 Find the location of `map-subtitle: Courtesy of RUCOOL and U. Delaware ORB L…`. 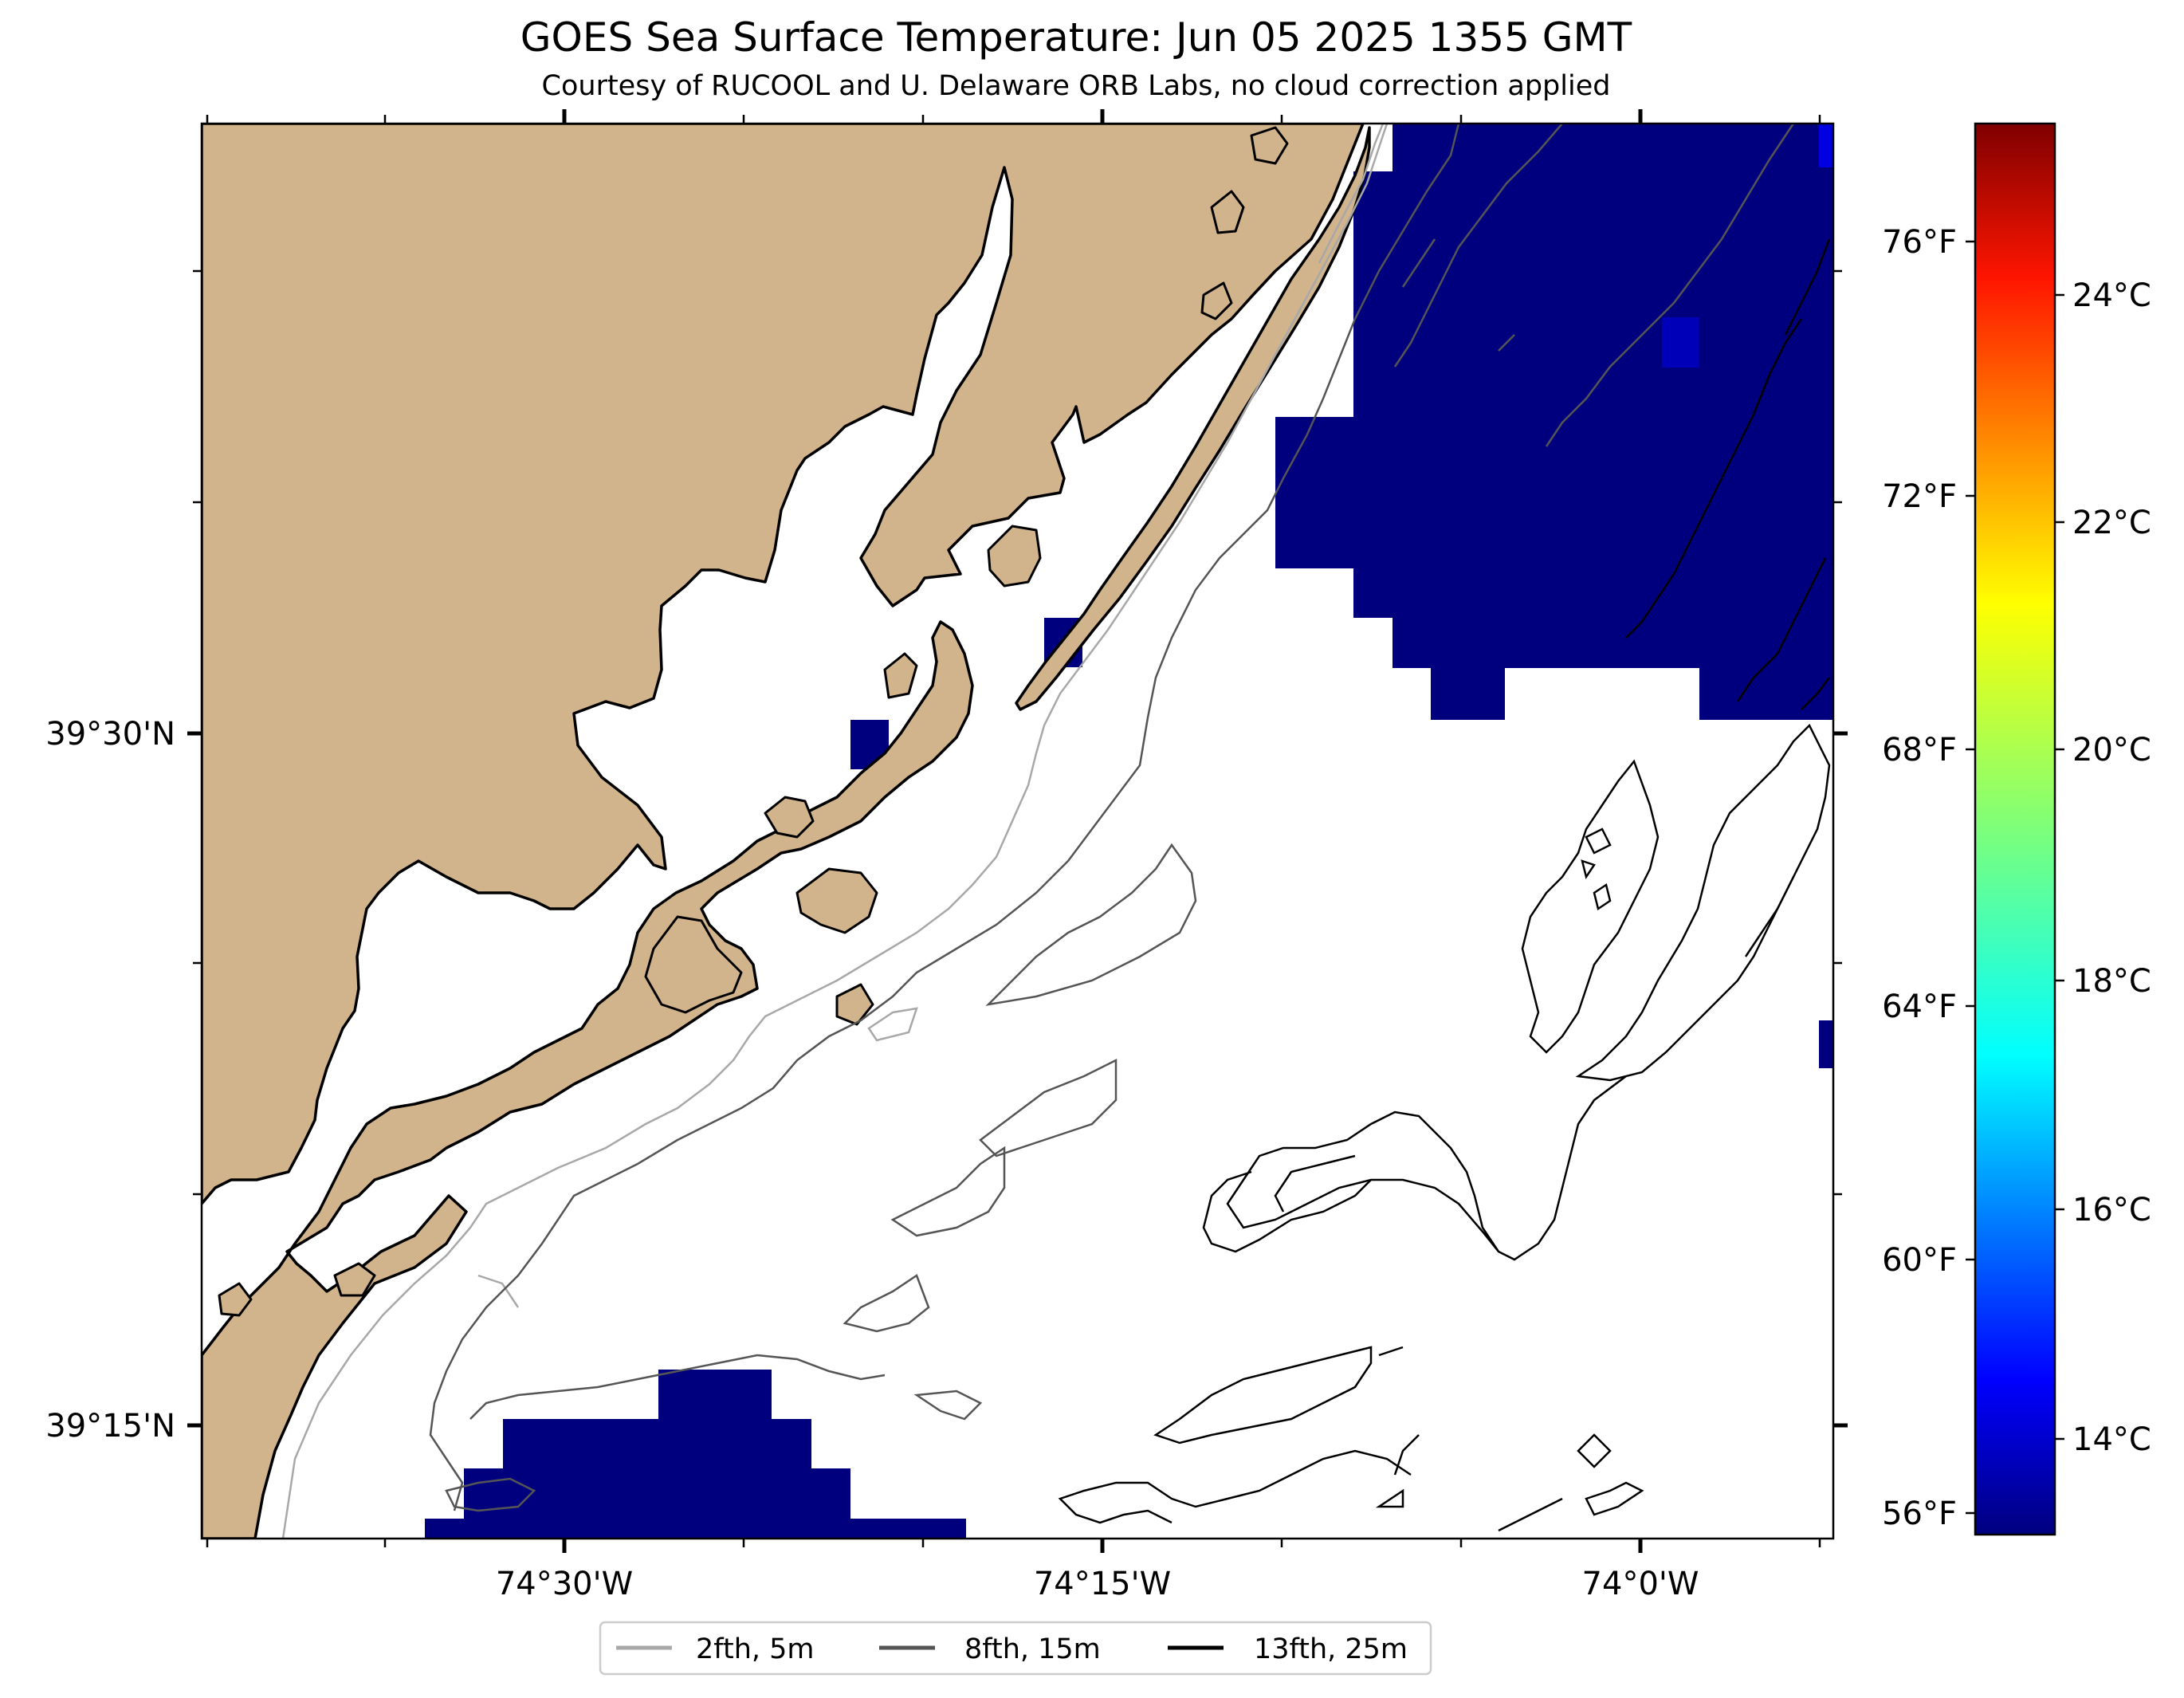

map-subtitle: Courtesy of RUCOOL and U. Delaware ORB L… is located at coordinates (1076, 86).